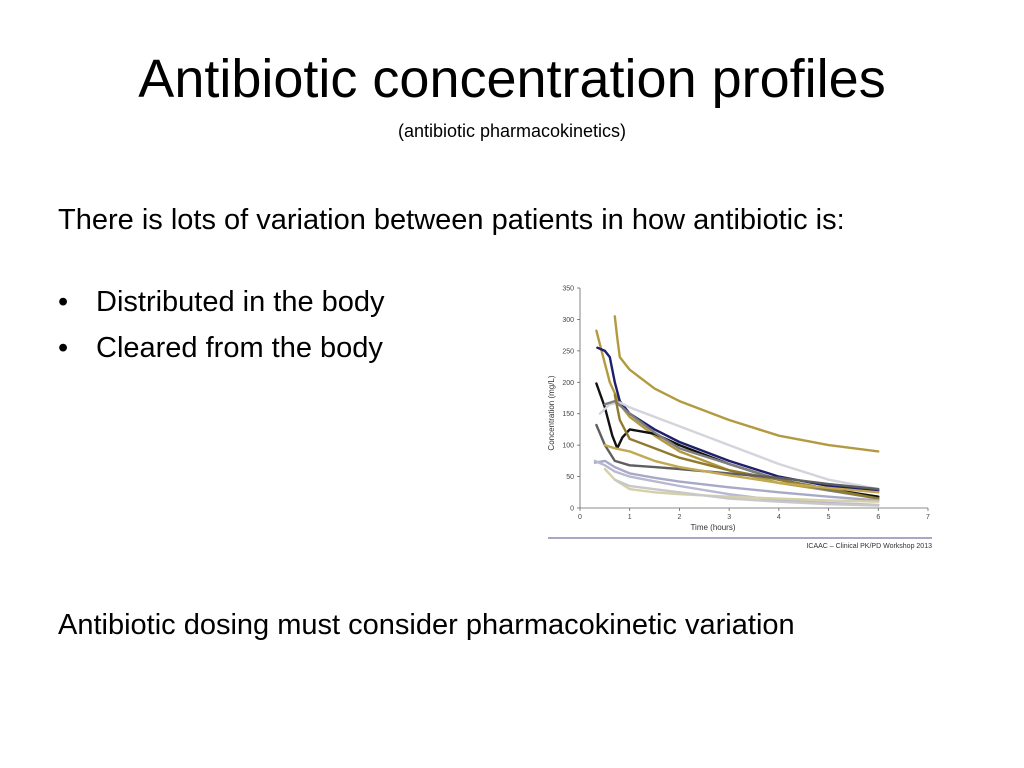  What do you see at coordinates (568, 446) in the screenshot?
I see `y-tick-label: 100` at bounding box center [568, 446].